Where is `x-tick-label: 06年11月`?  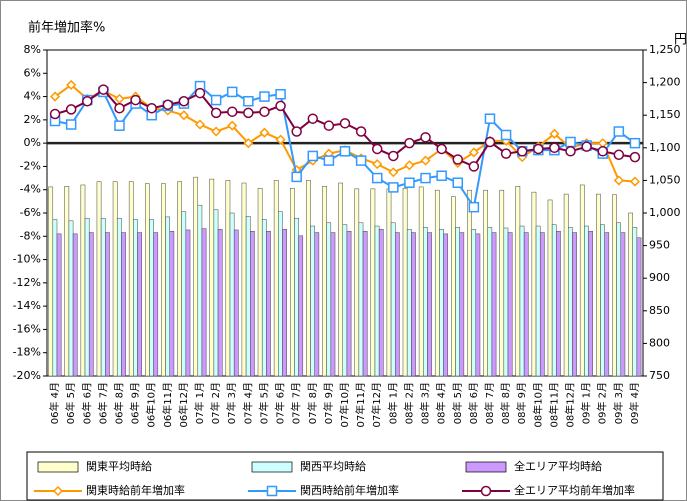
x-tick-label: 06年11月 is located at coordinates (167, 404).